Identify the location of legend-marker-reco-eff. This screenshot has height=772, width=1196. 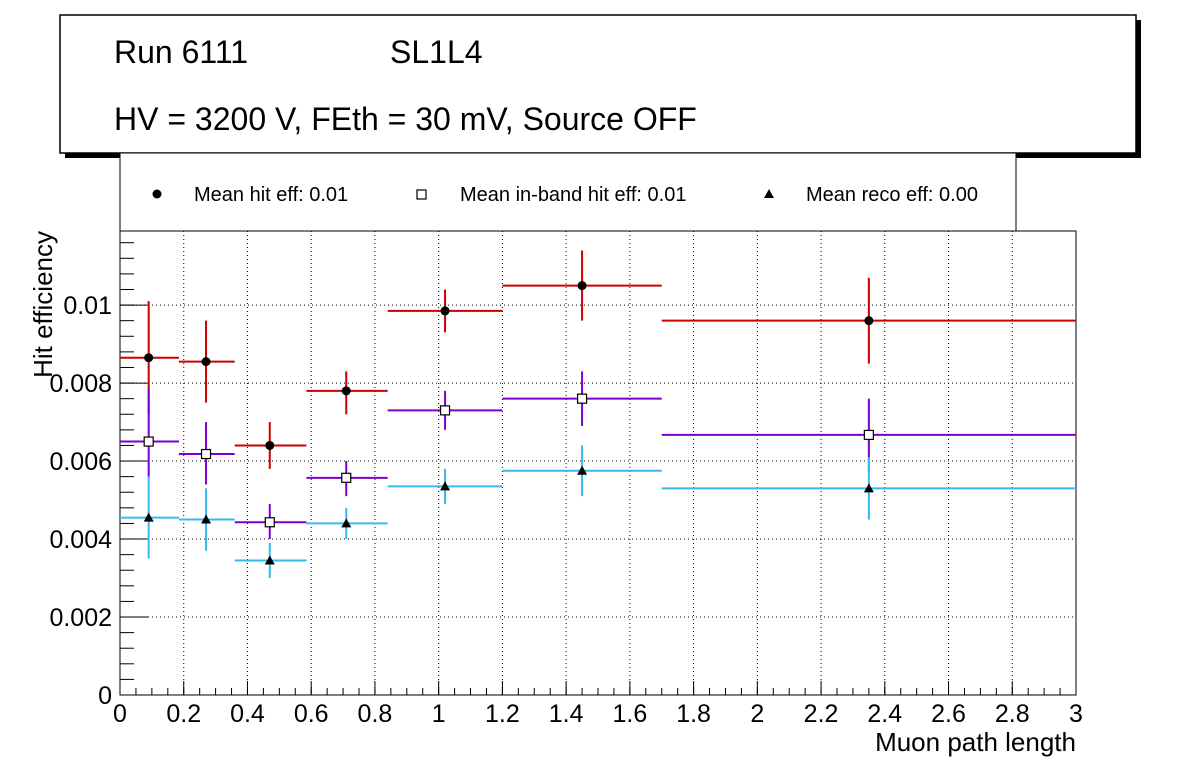
(769, 193).